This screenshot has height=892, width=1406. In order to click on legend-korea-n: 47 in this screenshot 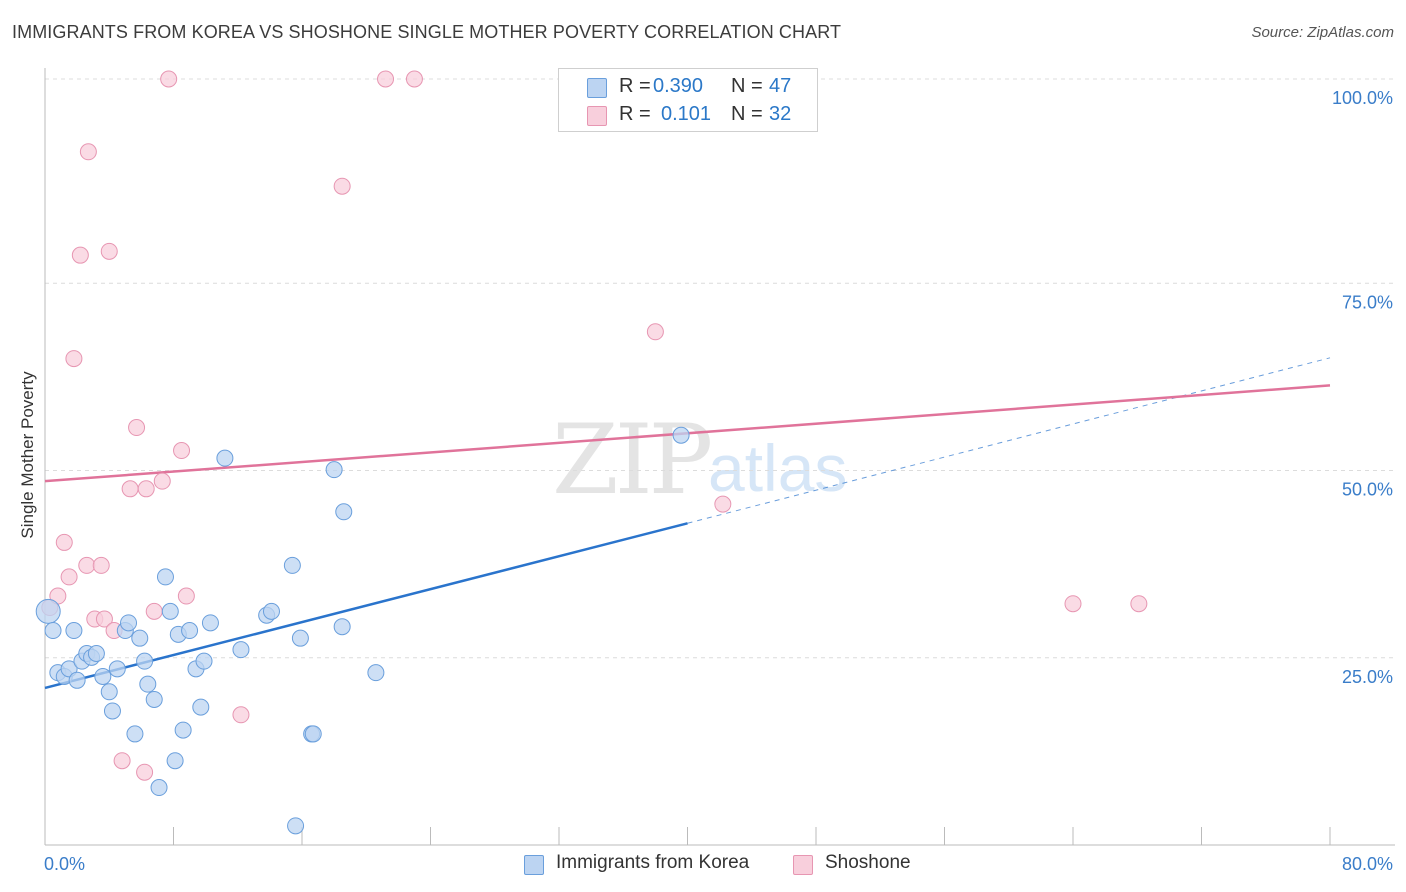, I will do `click(780, 86)`.